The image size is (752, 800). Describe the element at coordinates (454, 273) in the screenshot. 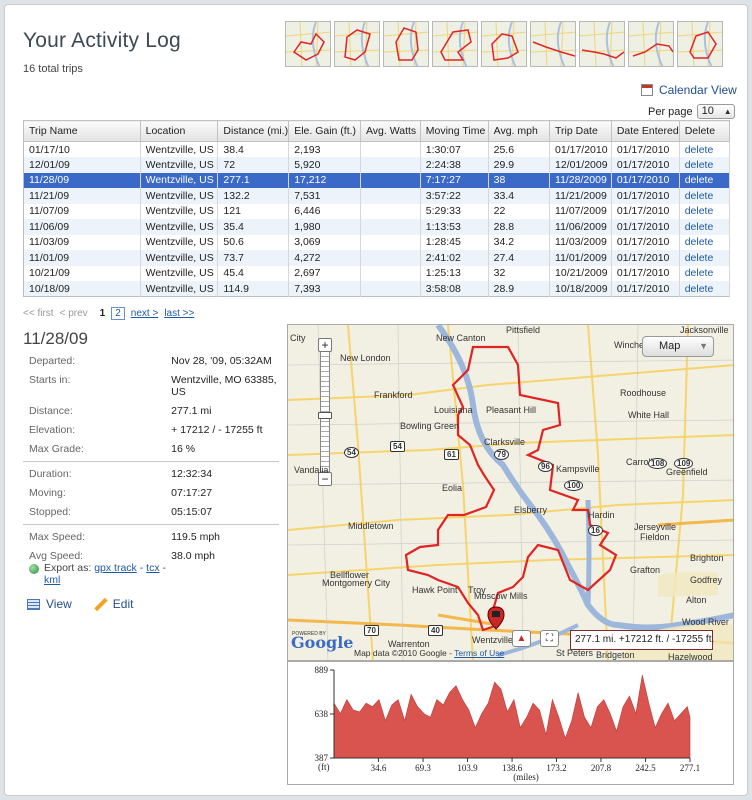

I see `table-cell: 1:25:13` at that location.